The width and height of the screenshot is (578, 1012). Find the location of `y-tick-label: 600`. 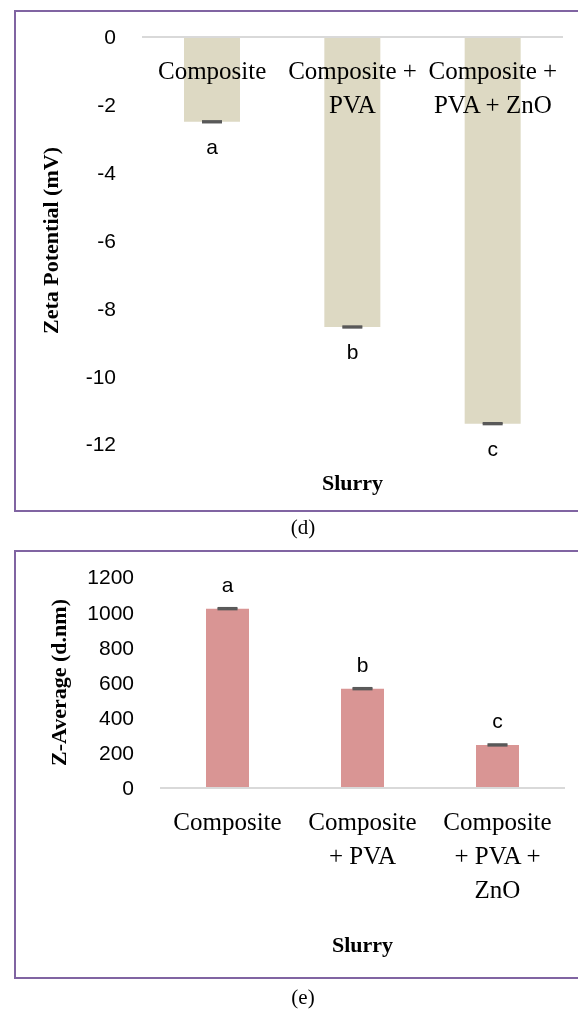

y-tick-label: 600 is located at coordinates (116, 682).